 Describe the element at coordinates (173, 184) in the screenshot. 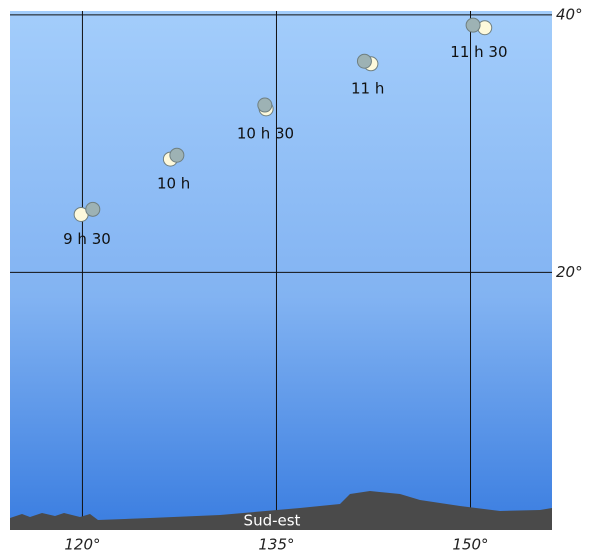

I see `time-label: 10 h` at that location.